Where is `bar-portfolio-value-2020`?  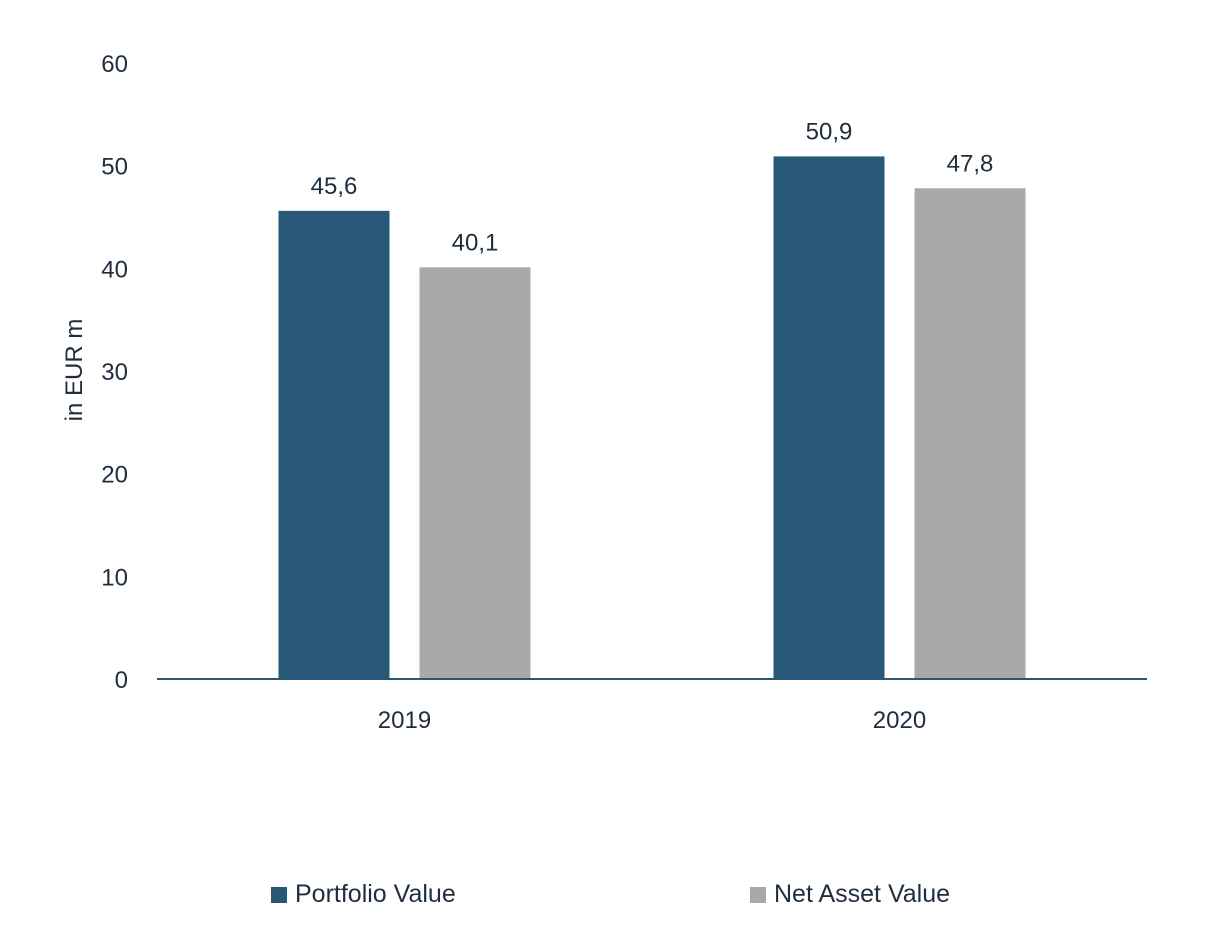 bar-portfolio-value-2020 is located at coordinates (829, 418).